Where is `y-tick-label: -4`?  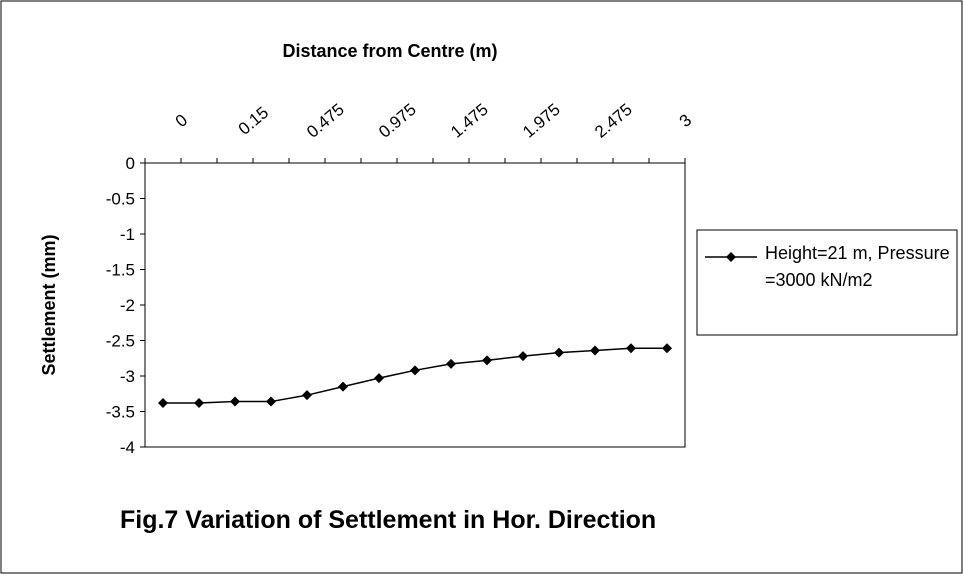 y-tick-label: -4 is located at coordinates (127, 447).